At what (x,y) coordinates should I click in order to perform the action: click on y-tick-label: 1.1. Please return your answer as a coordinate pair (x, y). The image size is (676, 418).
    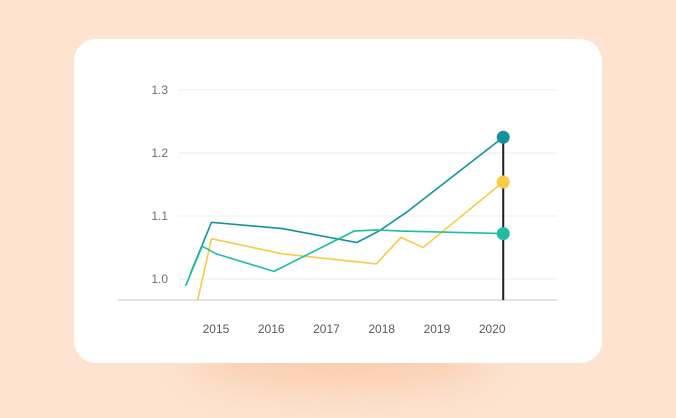
    Looking at the image, I should click on (159, 216).